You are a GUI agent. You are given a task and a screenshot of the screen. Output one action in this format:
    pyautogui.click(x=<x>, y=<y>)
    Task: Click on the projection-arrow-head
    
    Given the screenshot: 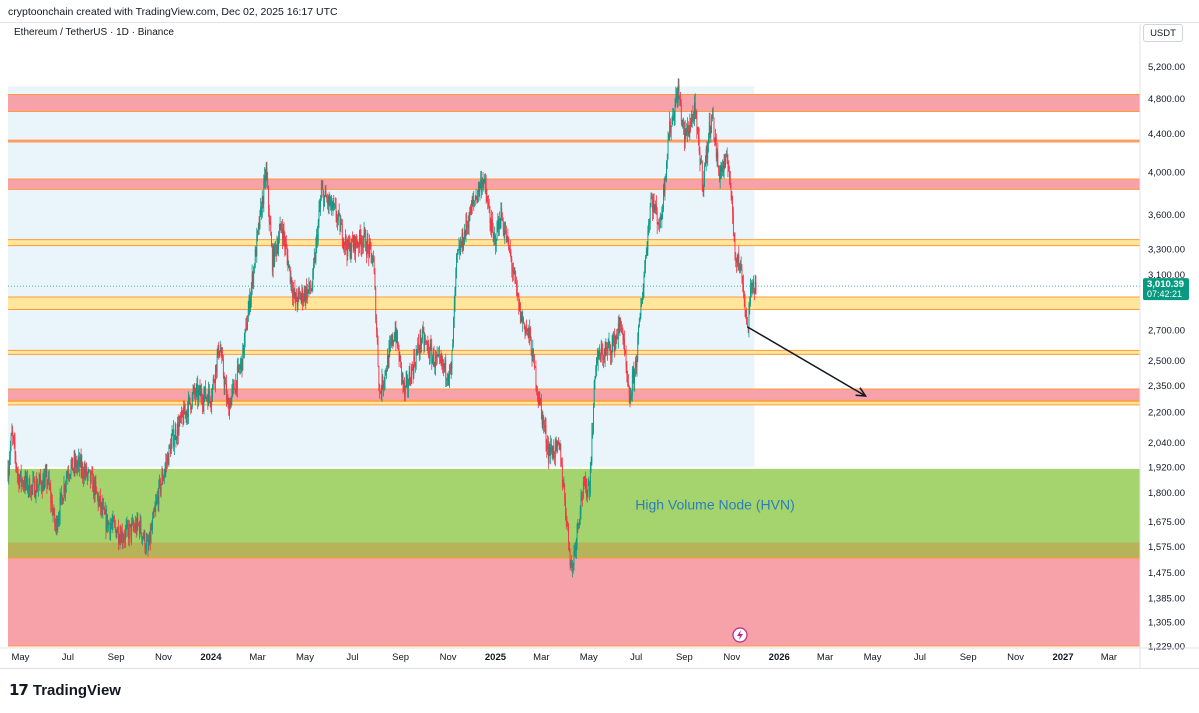 What is the action you would take?
    pyautogui.click(x=861, y=392)
    